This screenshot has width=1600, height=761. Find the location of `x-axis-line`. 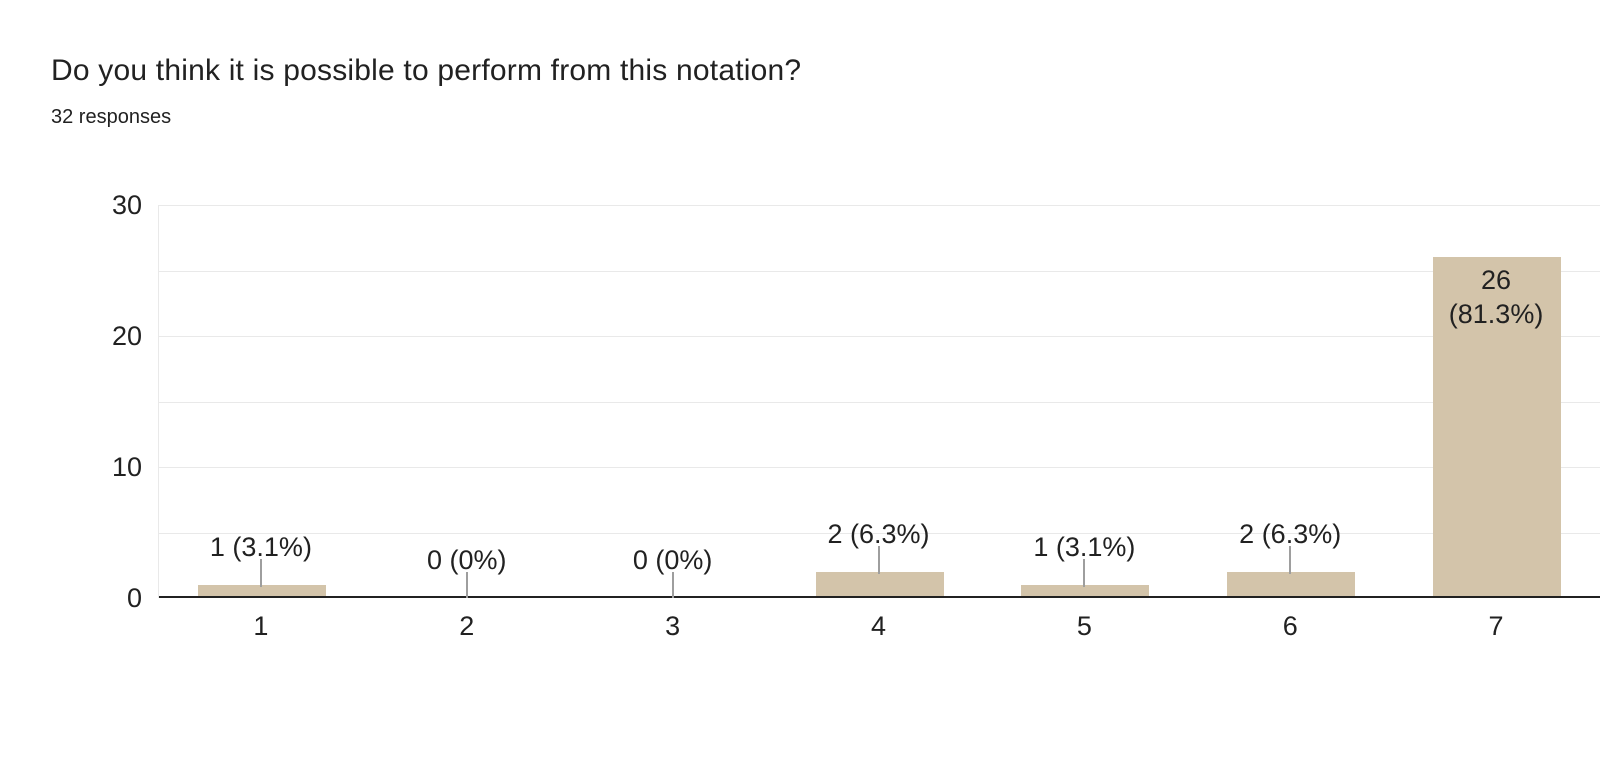

x-axis-line is located at coordinates (879, 597).